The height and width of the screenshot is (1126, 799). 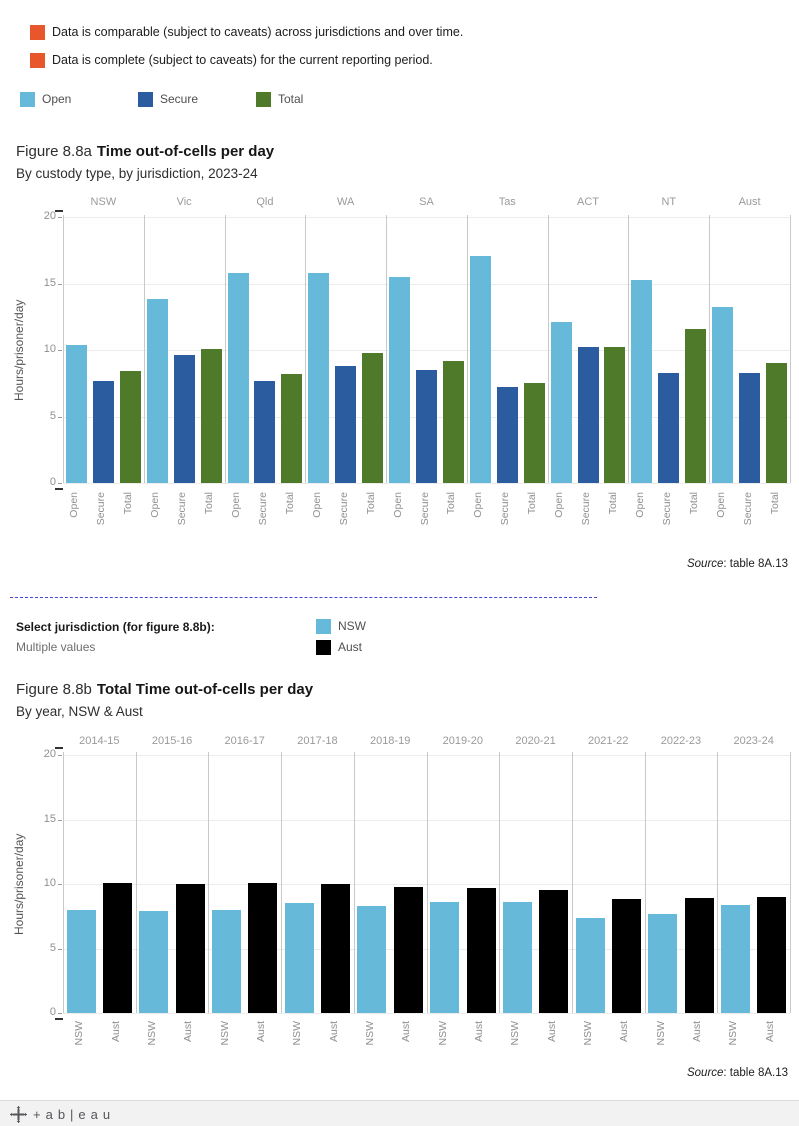 What do you see at coordinates (333, 1032) in the screenshot?
I see `x-label-aust-2017-18: Aust` at bounding box center [333, 1032].